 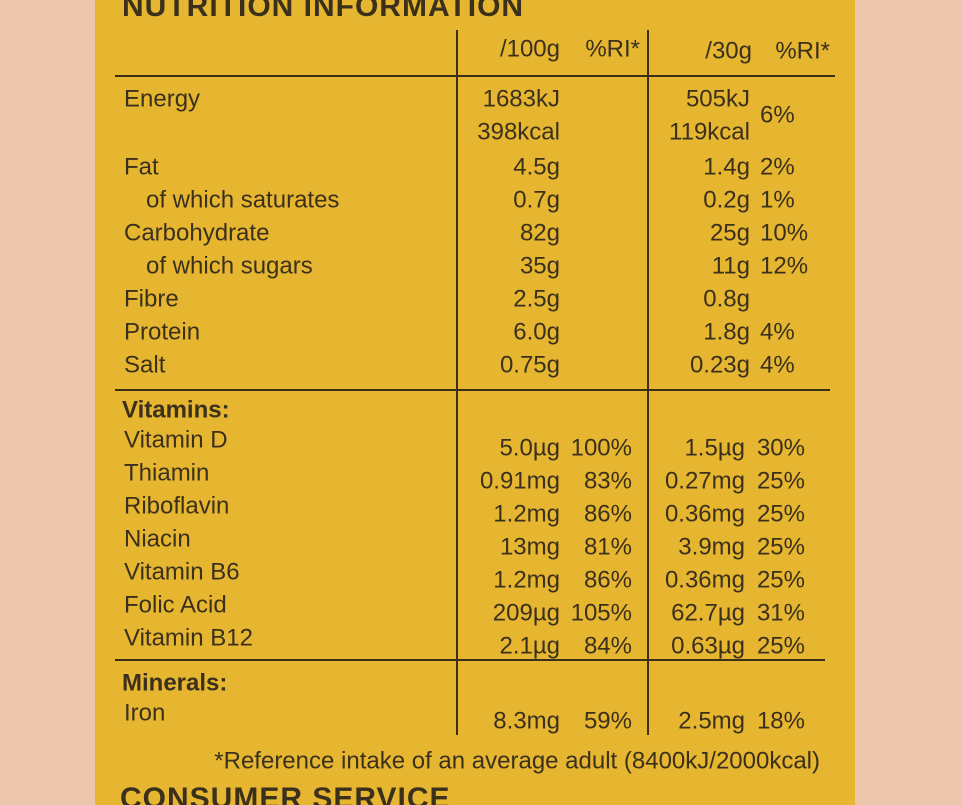 I want to click on cell: 35g, so click(x=540, y=265).